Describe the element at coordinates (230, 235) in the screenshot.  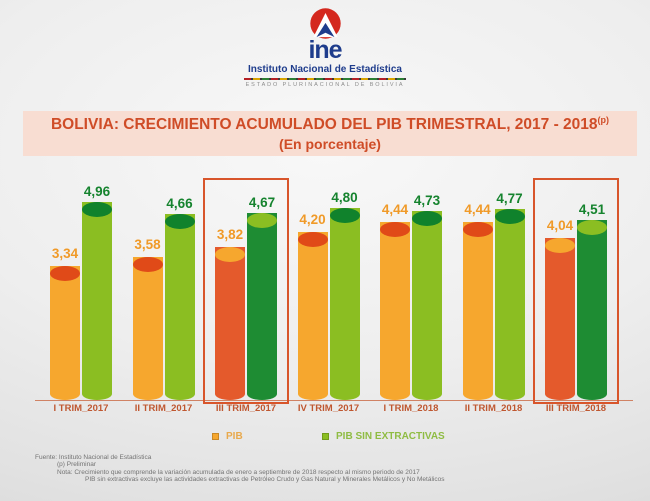
I see `bar-value-pib: 3,82` at that location.